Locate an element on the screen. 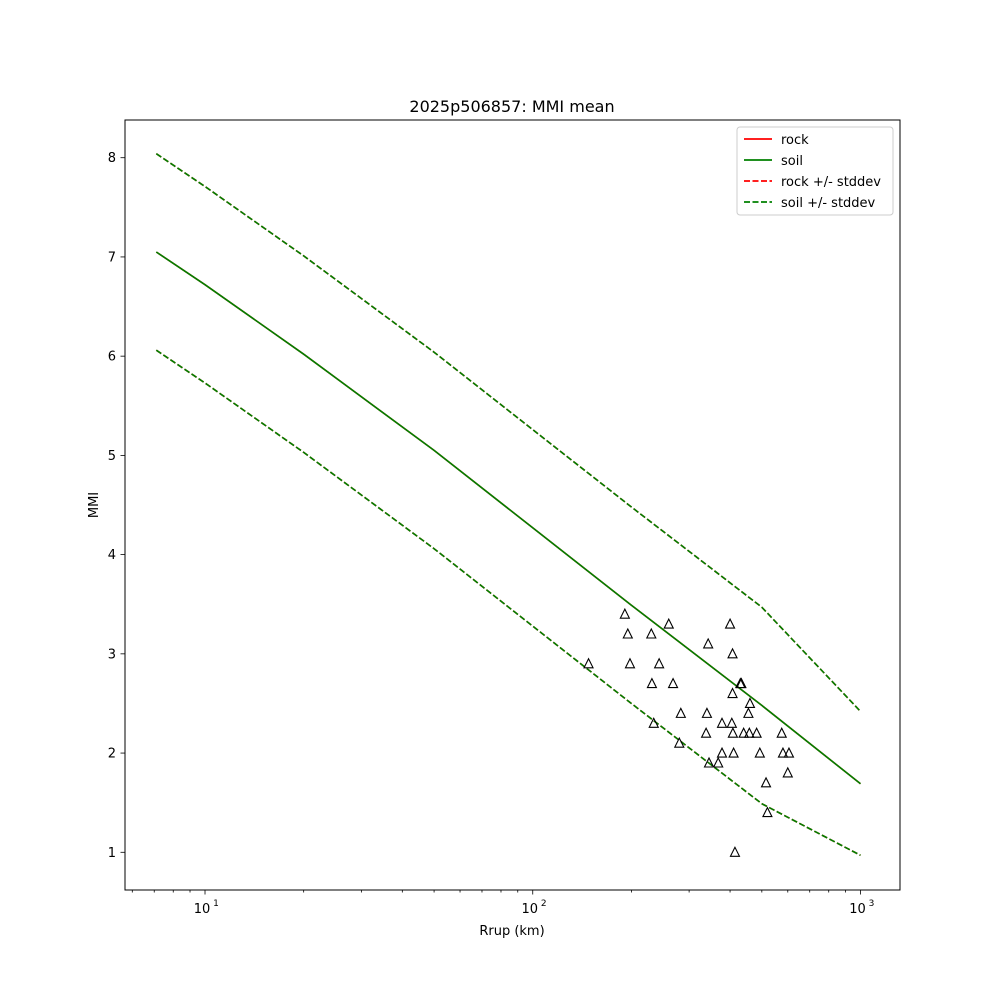 The height and width of the screenshot is (1000, 1000). y-axis-label: MMI is located at coordinates (94, 505).